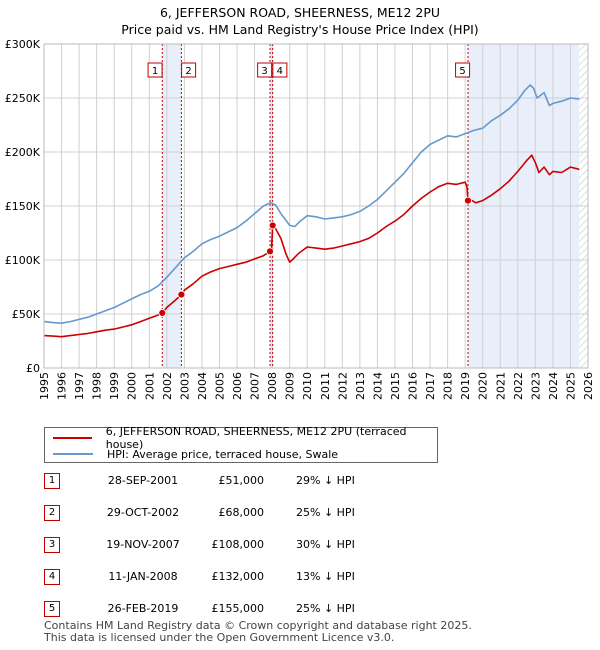 The height and width of the screenshot is (650, 600). What do you see at coordinates (360, 386) in the screenshot?
I see `x-tick-label: 2013` at bounding box center [360, 386].